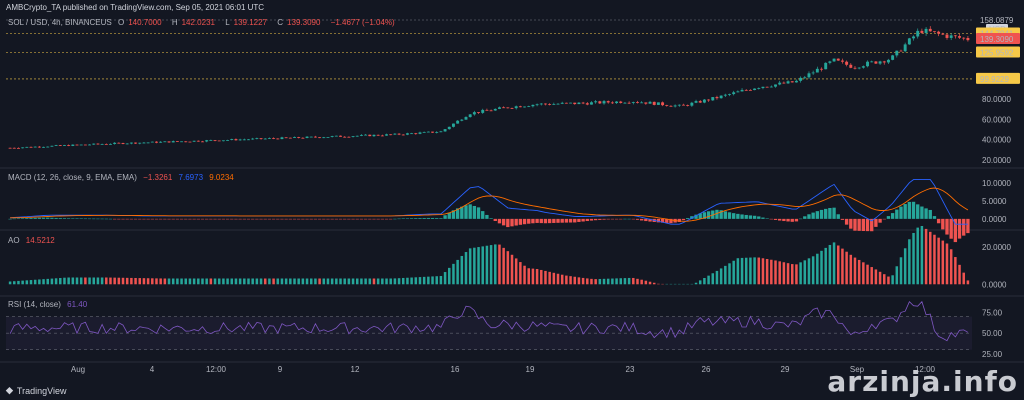 Image resolution: width=1024 pixels, height=400 pixels. What do you see at coordinates (530, 369) in the screenshot?
I see `time-axis-tick: 19` at bounding box center [530, 369].